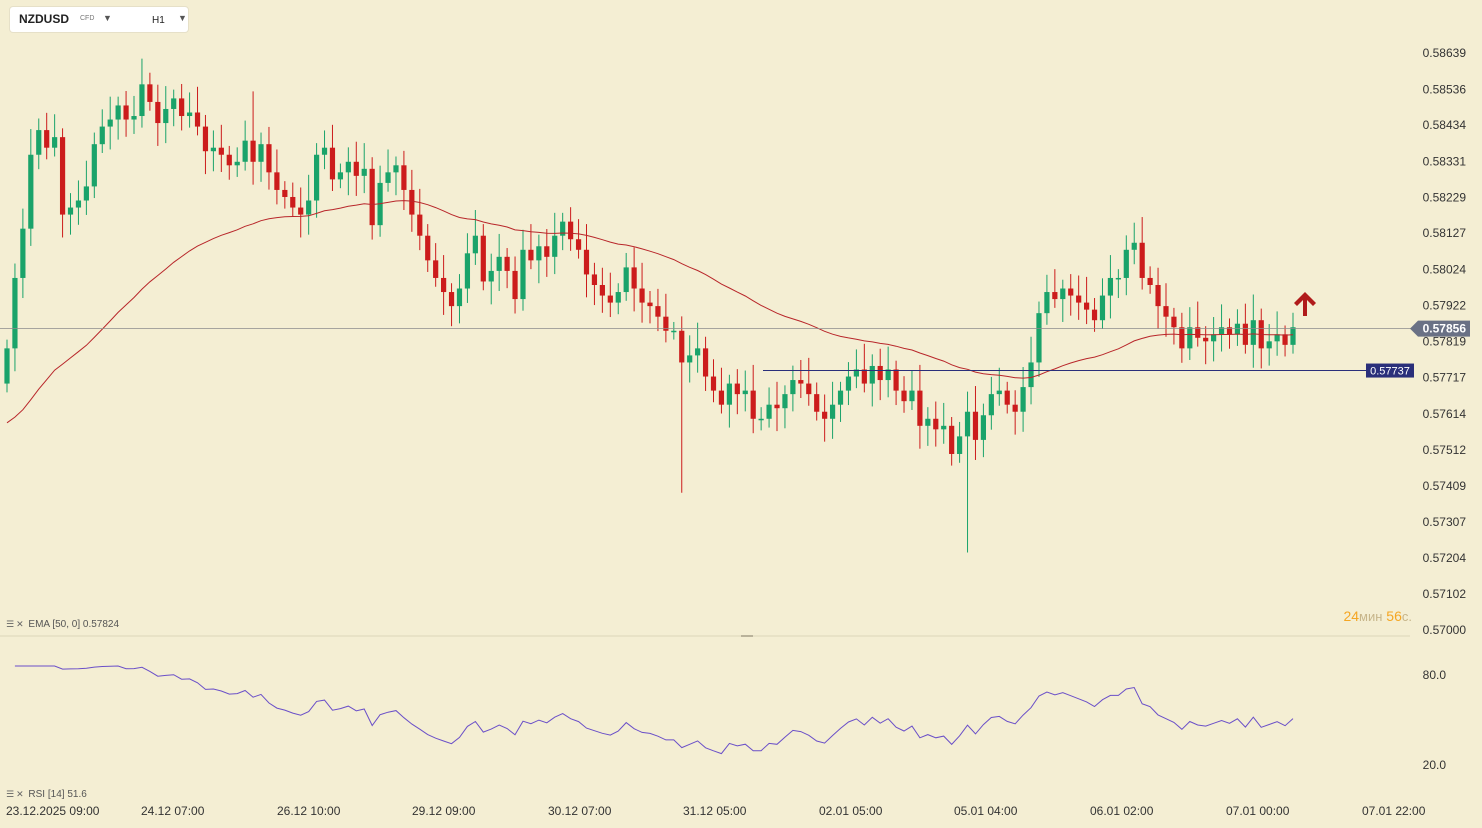 Image resolution: width=1482 pixels, height=828 pixels. I want to click on y-tick-label: 0.58434, so click(1445, 125).